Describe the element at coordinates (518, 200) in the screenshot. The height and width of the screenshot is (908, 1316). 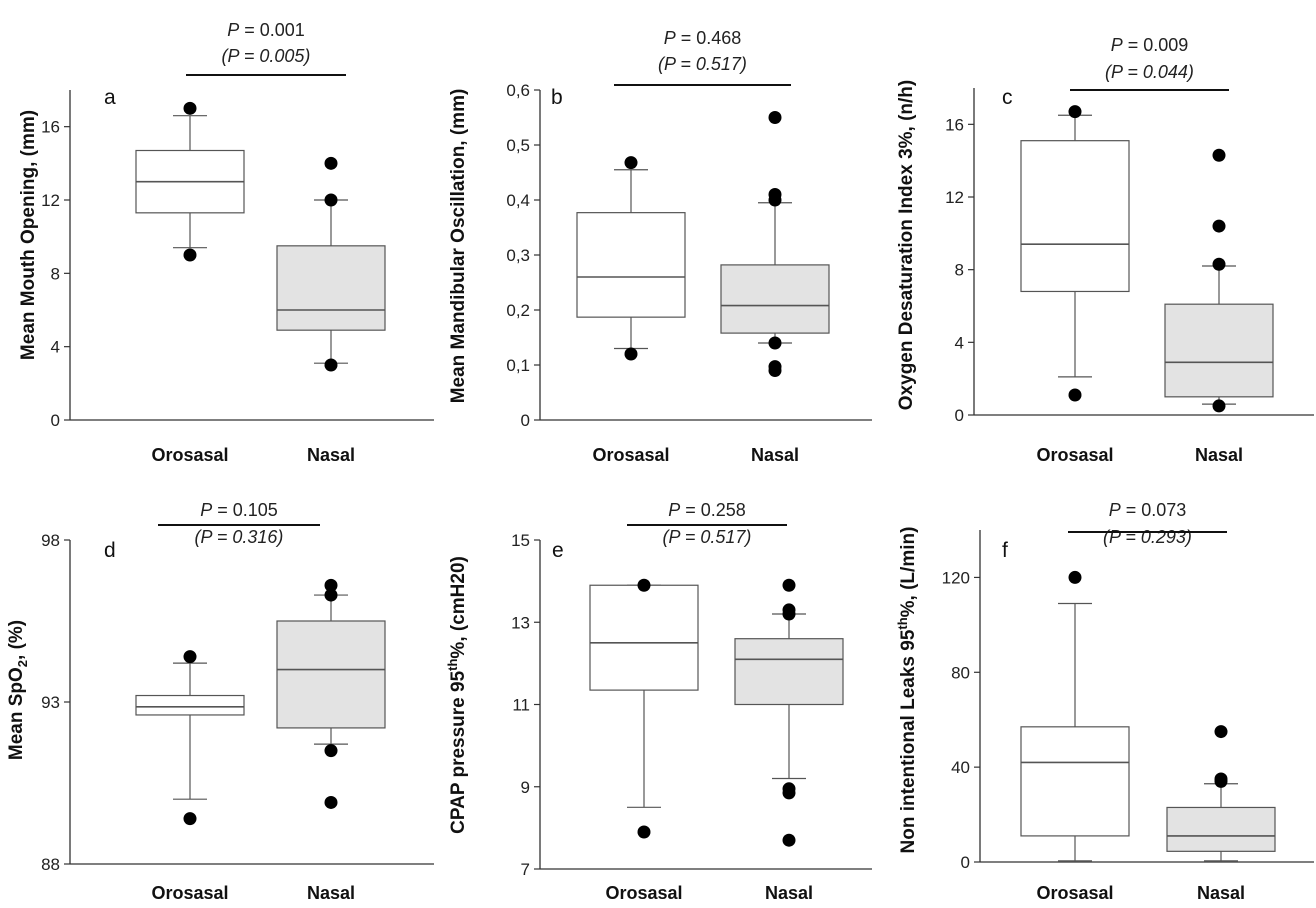
I see `y-tick-label: 0,4` at that location.